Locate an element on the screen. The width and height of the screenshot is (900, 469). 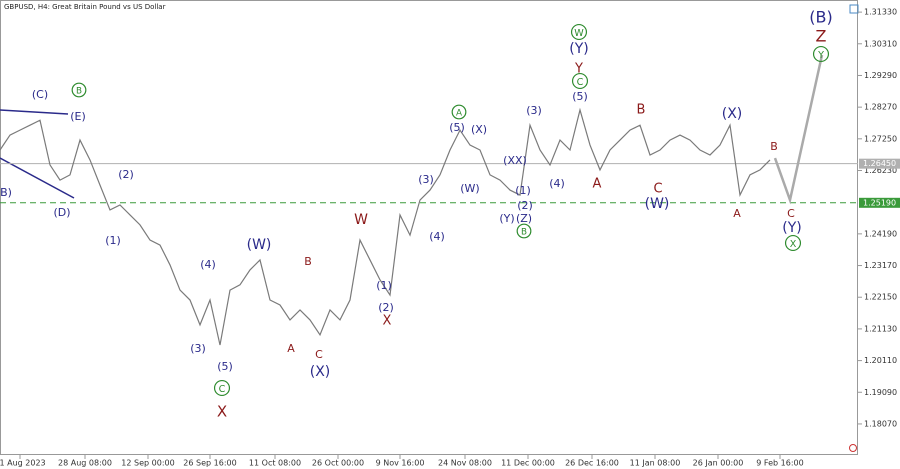
y-tick-label: 1.20110 is located at coordinates (880, 360).